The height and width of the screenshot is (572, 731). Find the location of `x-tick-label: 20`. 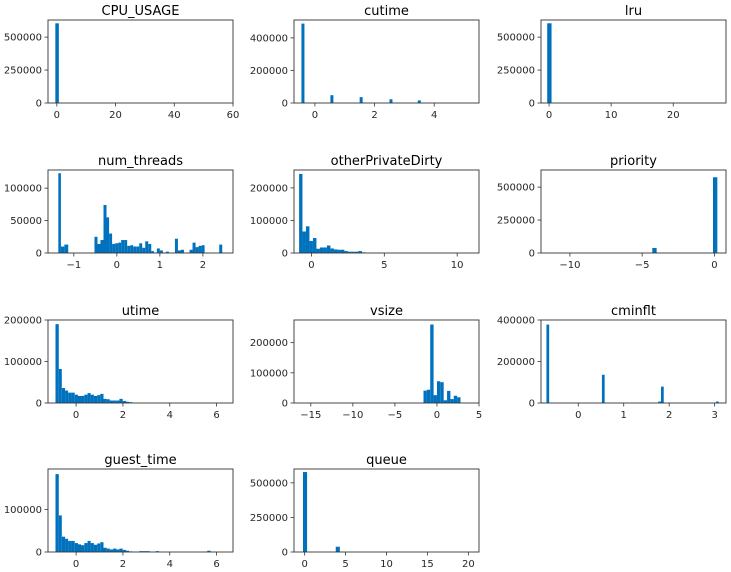

x-tick-label: 20 is located at coordinates (115, 115).